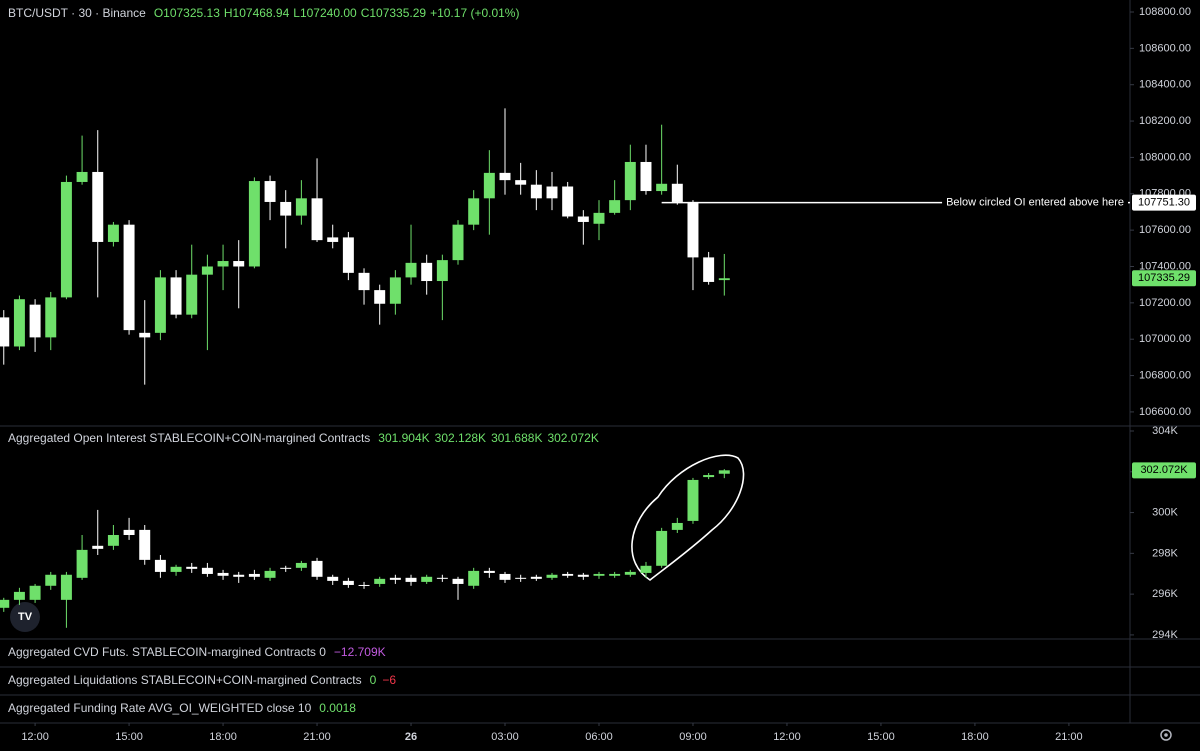 This screenshot has height=751, width=1200. Describe the element at coordinates (1165, 553) in the screenshot. I see `y-tick-label: 298K` at that location.